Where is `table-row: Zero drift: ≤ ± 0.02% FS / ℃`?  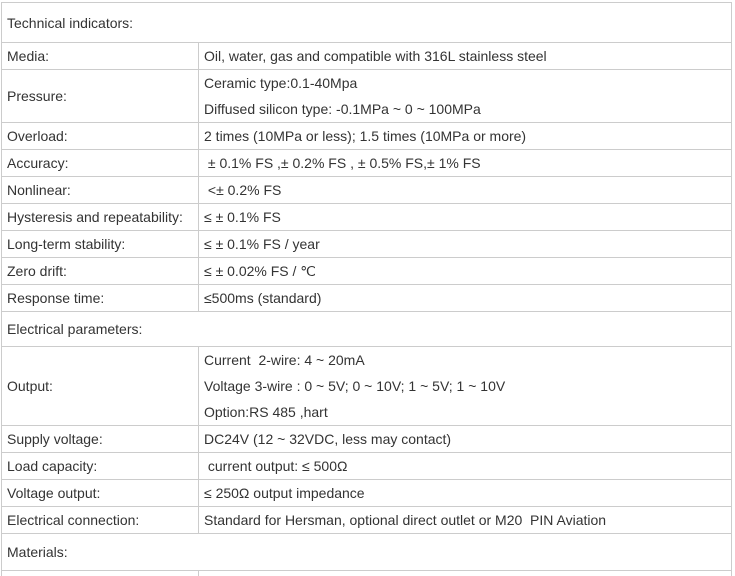 table-row: Zero drift: ≤ ± 0.02% FS / ℃ is located at coordinates (366, 271).